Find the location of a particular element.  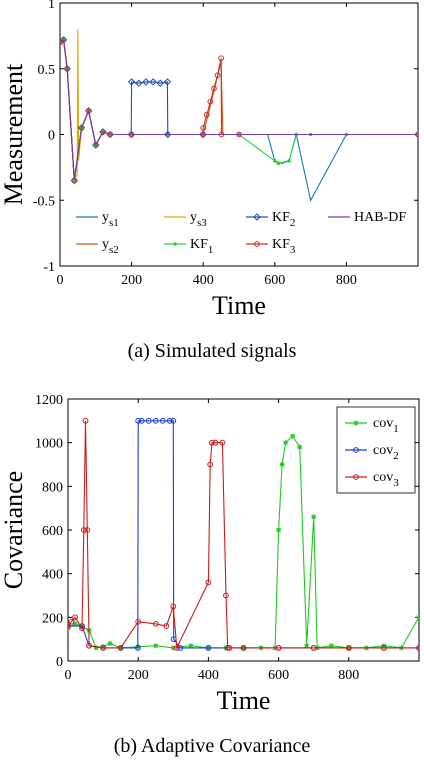

chart-0-xtick-label: 600 is located at coordinates (274, 280).